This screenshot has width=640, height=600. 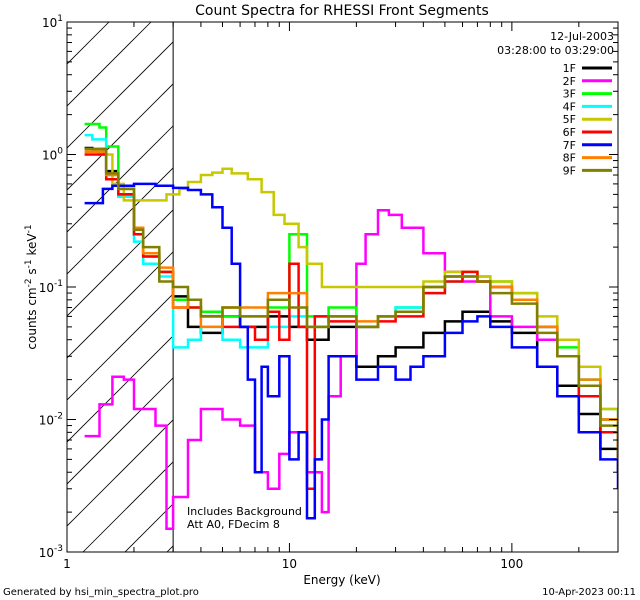 What do you see at coordinates (52, 22) in the screenshot?
I see `y-tick-label: 10¹` at bounding box center [52, 22].